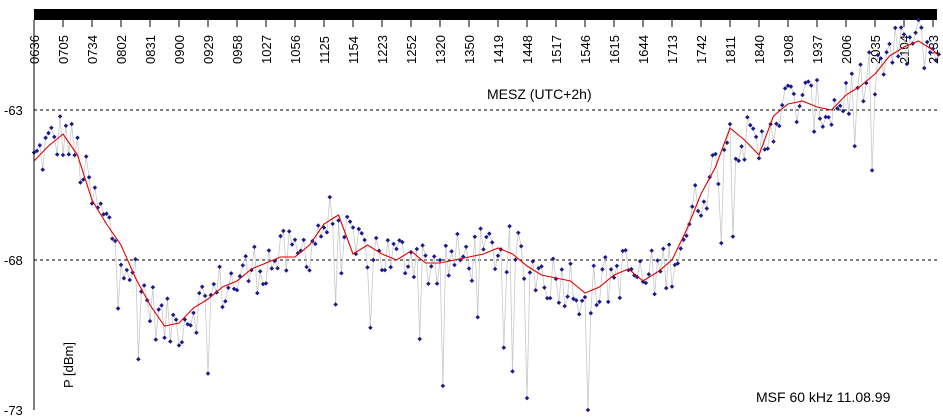 This screenshot has width=943, height=417. Describe the element at coordinates (817, 49) in the screenshot. I see `x-tick-label: 1937` at that location.